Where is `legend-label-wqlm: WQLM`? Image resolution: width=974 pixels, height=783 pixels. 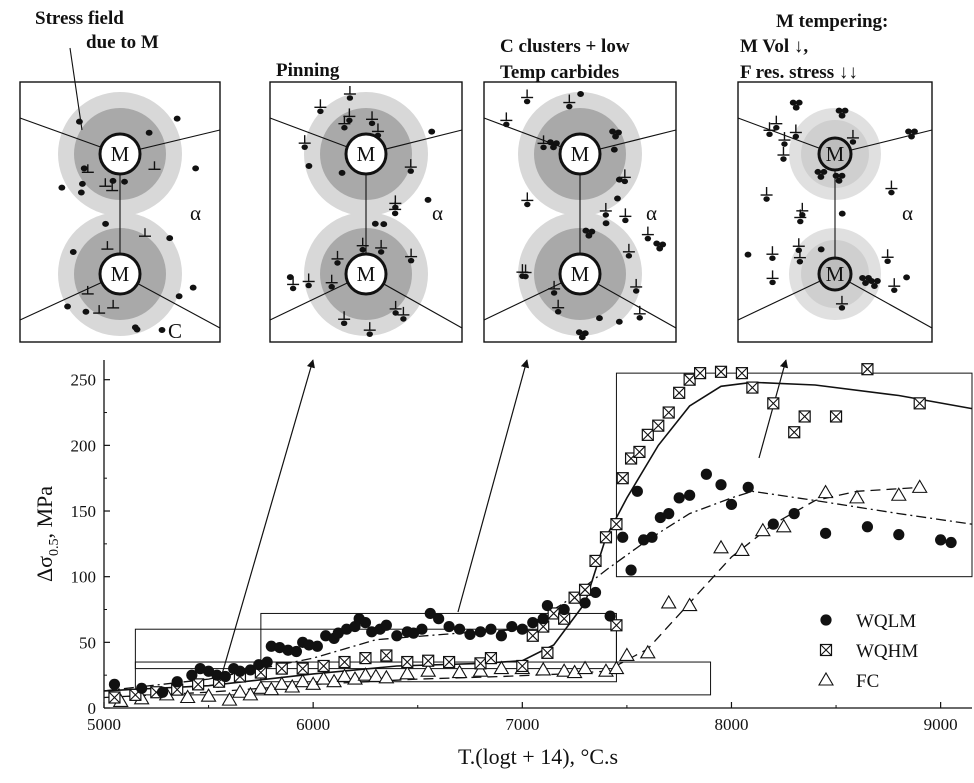
legend-label-wqlm: WQLM is located at coordinates (886, 621).